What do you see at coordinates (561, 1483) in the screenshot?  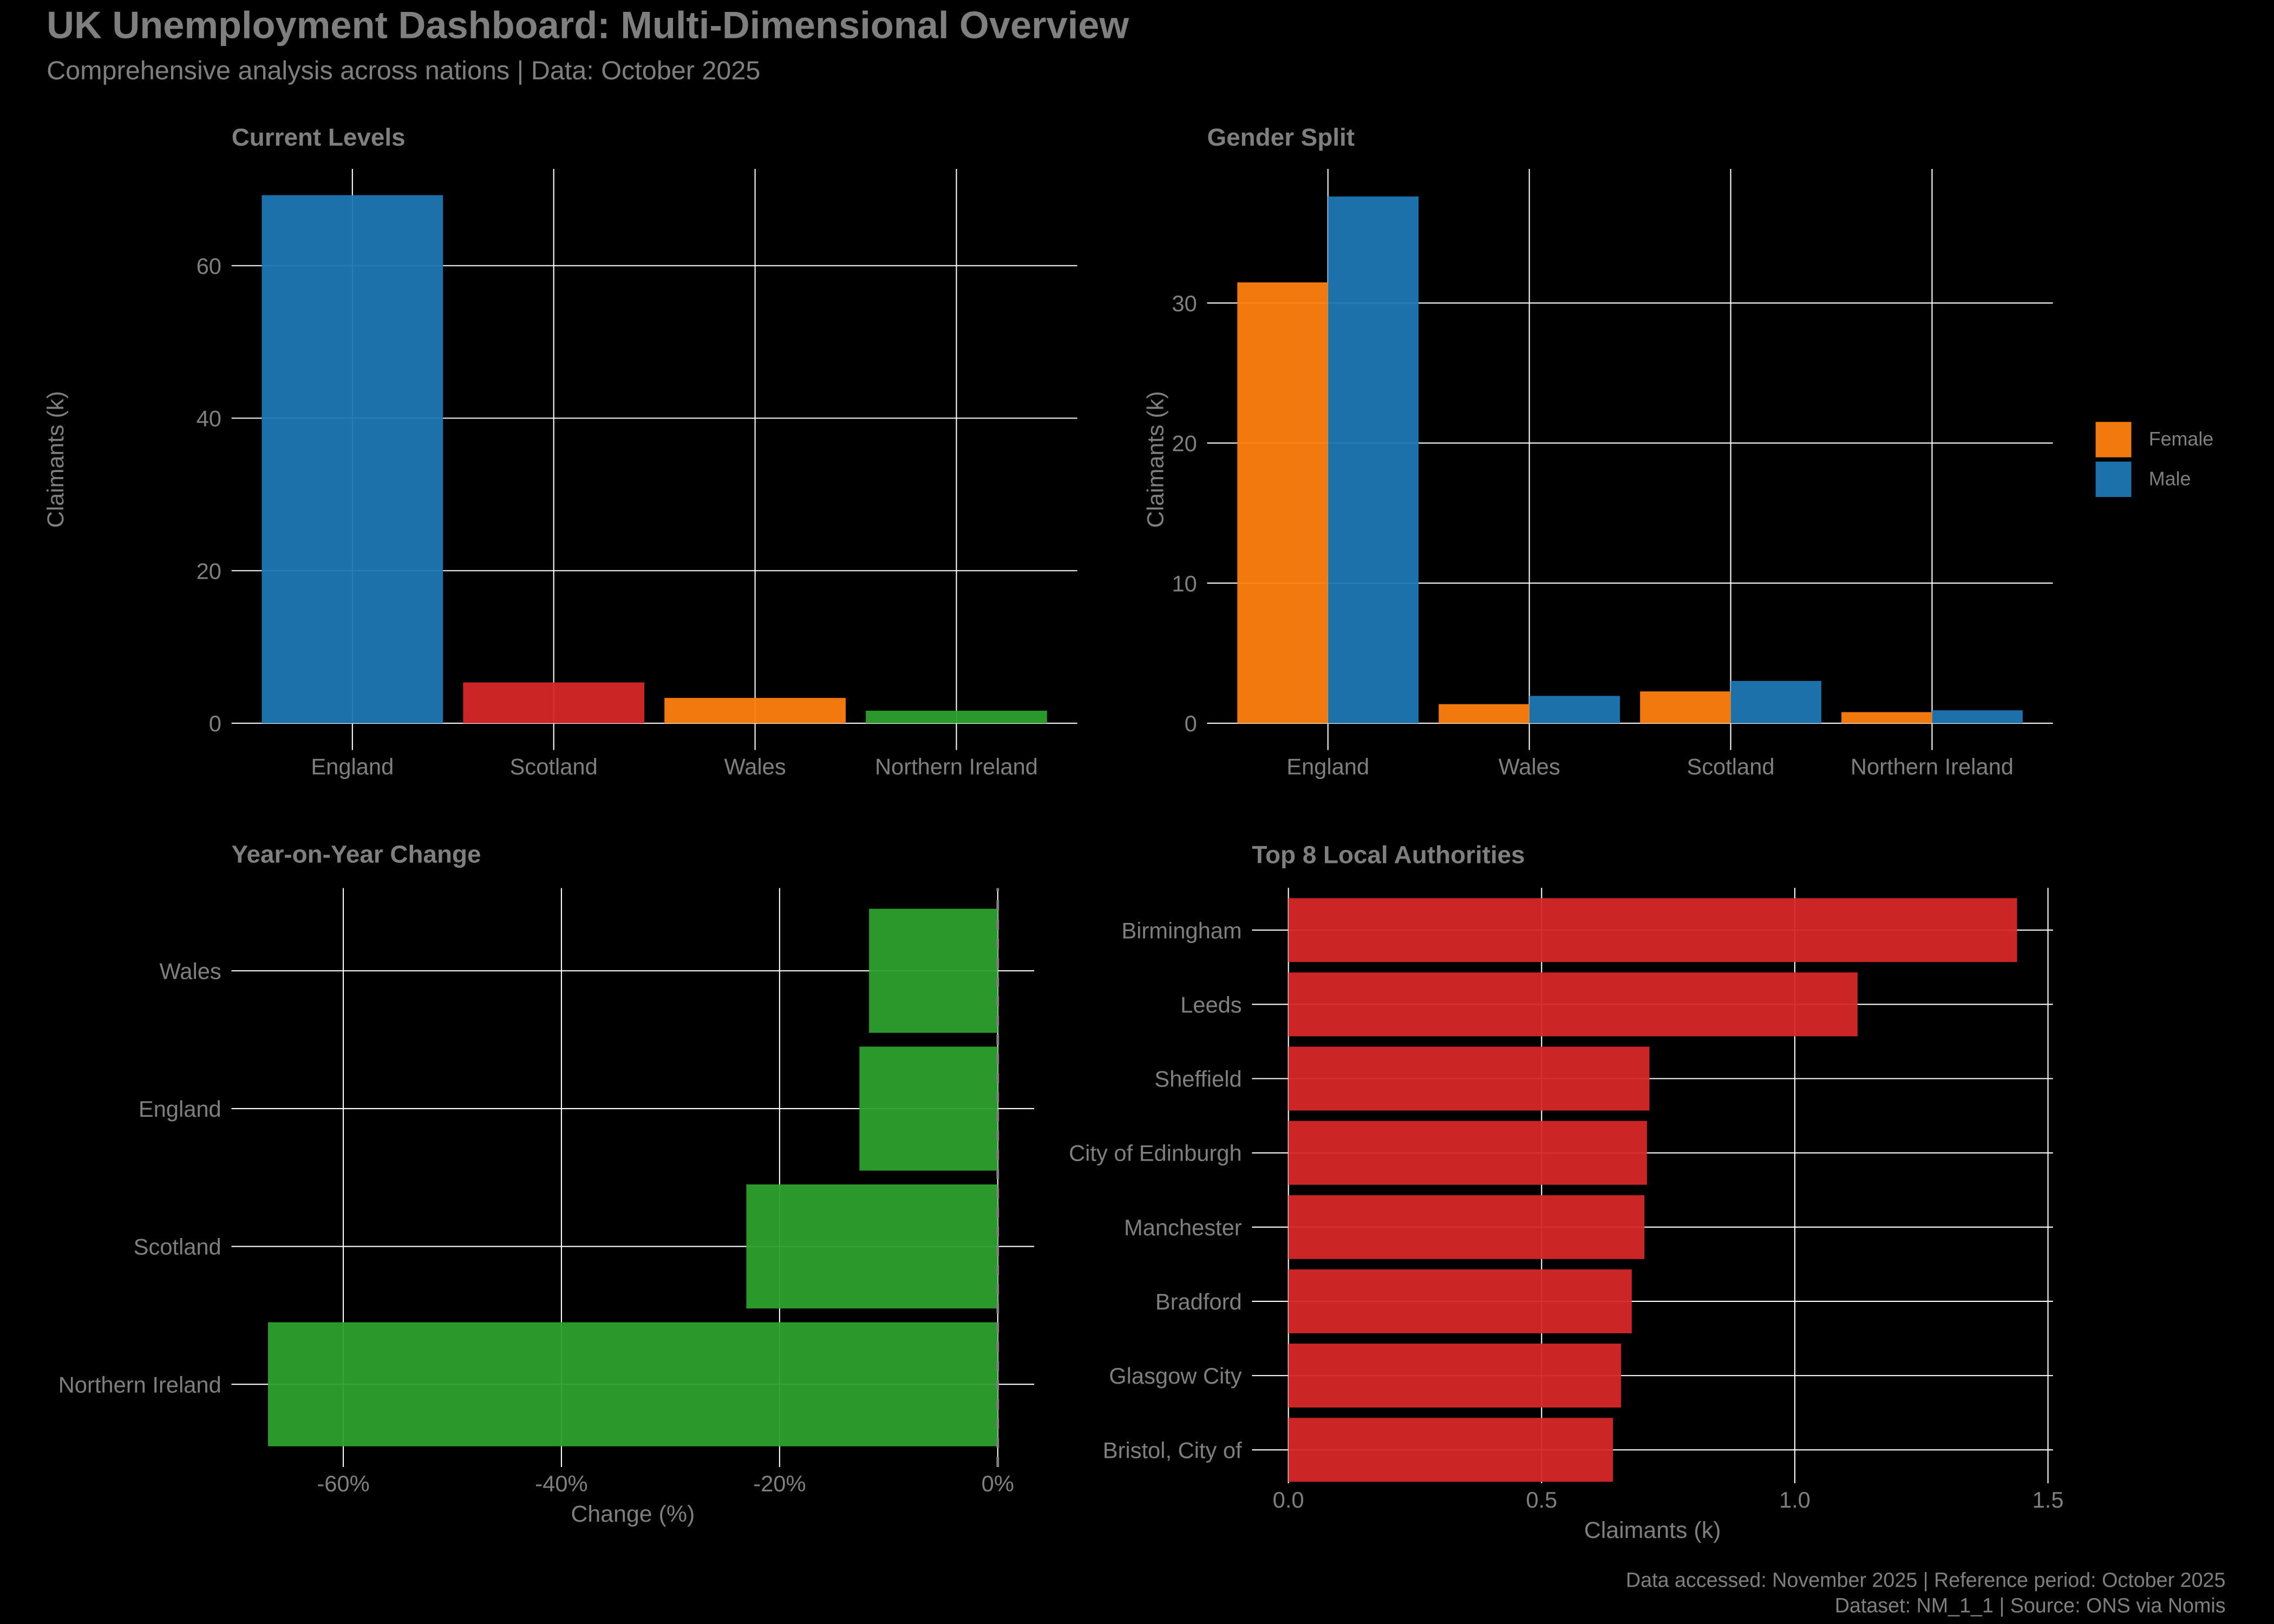 I see `svg-text: -40%` at bounding box center [561, 1483].